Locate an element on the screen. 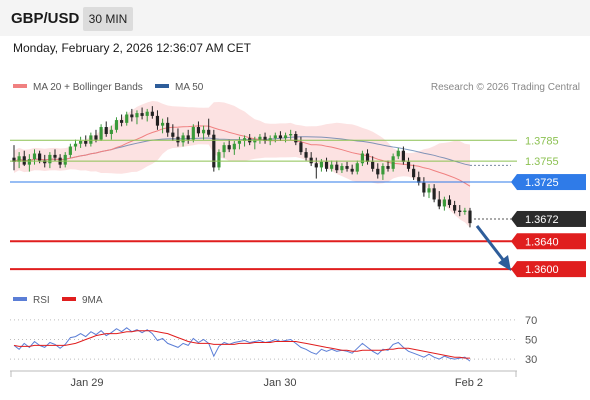 This screenshot has width=590, height=400. ma50-legend-swatch is located at coordinates (162, 86).